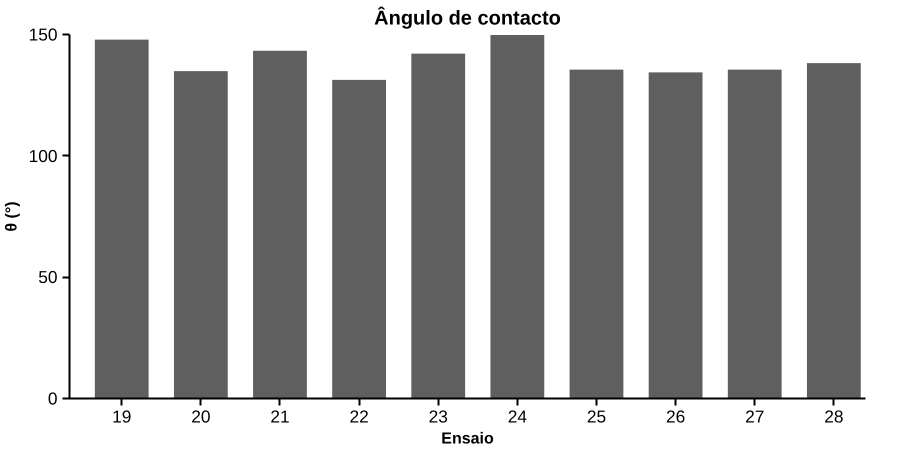 This screenshot has height=450, width=905. I want to click on x-tick-label: 24, so click(518, 416).